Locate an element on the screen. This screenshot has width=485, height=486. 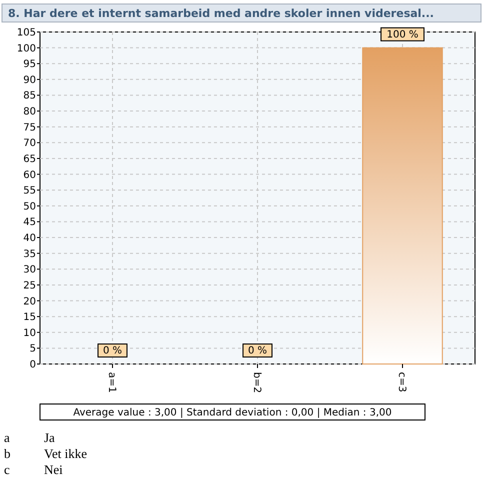
text: Ja is located at coordinates (50, 437).